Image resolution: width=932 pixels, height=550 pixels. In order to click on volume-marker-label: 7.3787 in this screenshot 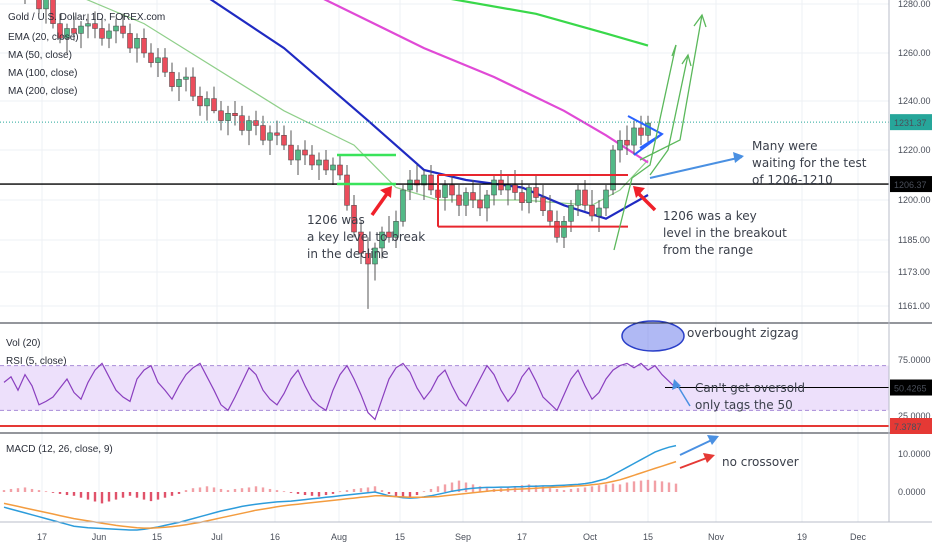, I will do `click(908, 427)`.